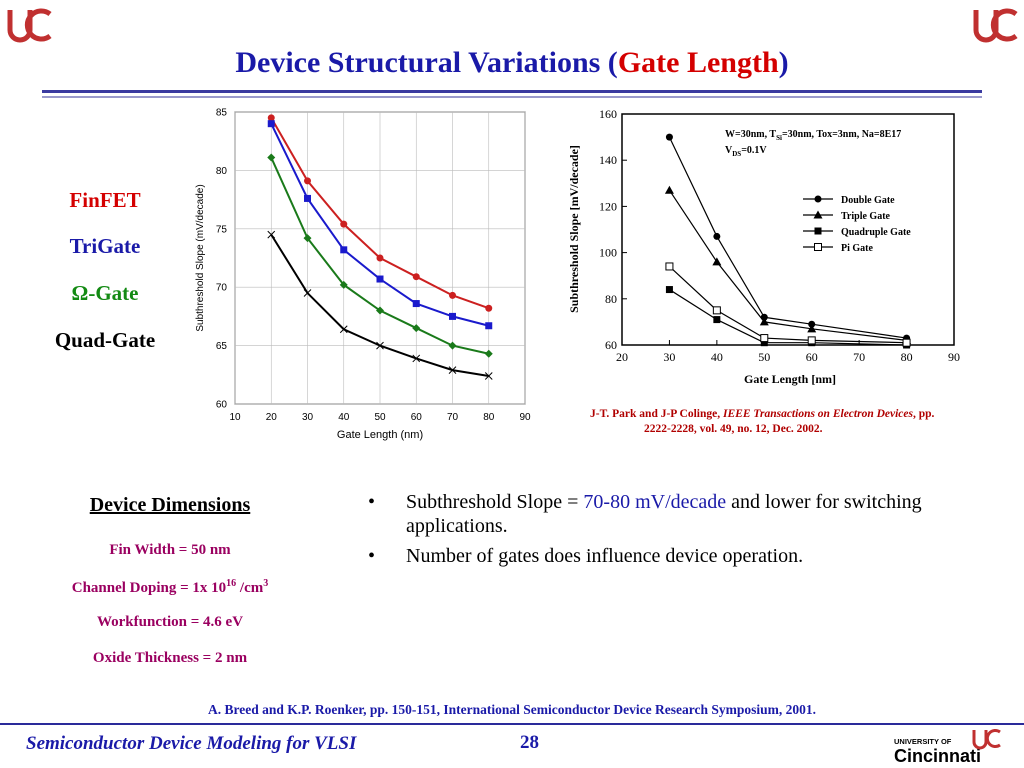  What do you see at coordinates (105, 200) in the screenshot?
I see `legend-finfet: FinFET` at bounding box center [105, 200].